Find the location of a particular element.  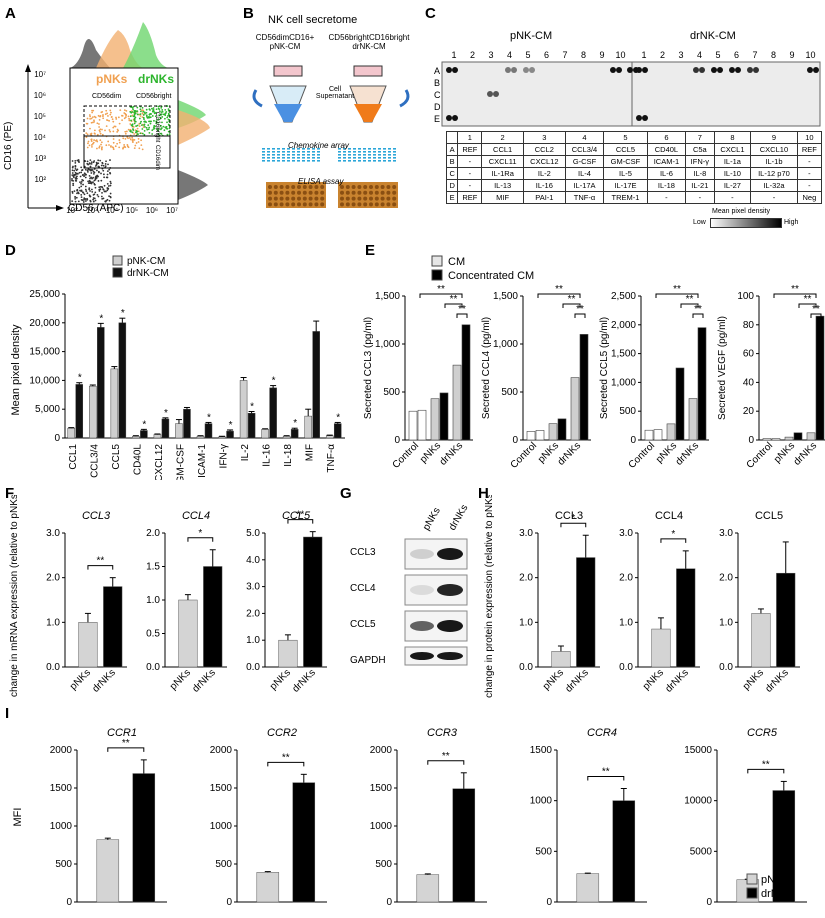

band-label: CCL4 is located at coordinates (363, 588).